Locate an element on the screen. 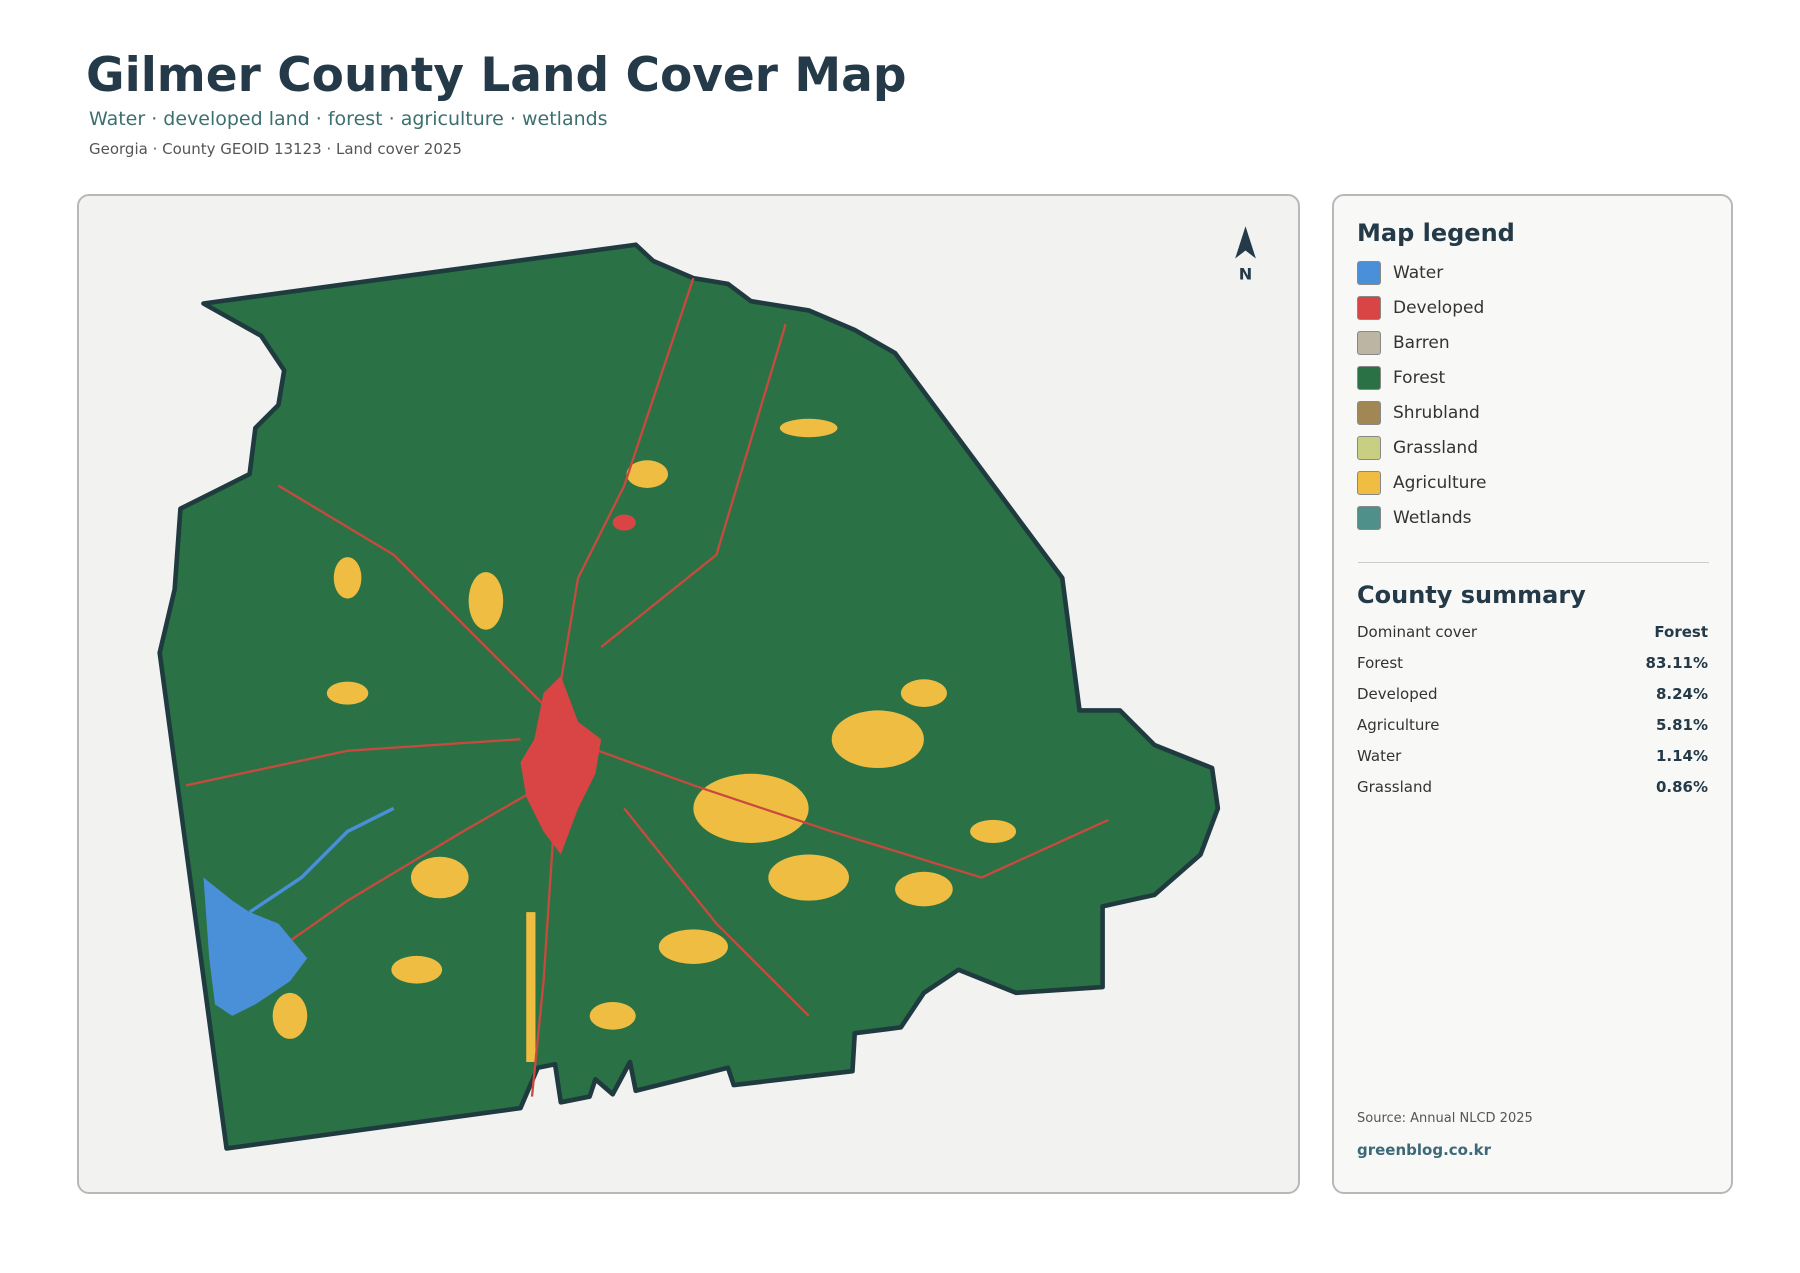  summary-value: Forest is located at coordinates (1681, 632).